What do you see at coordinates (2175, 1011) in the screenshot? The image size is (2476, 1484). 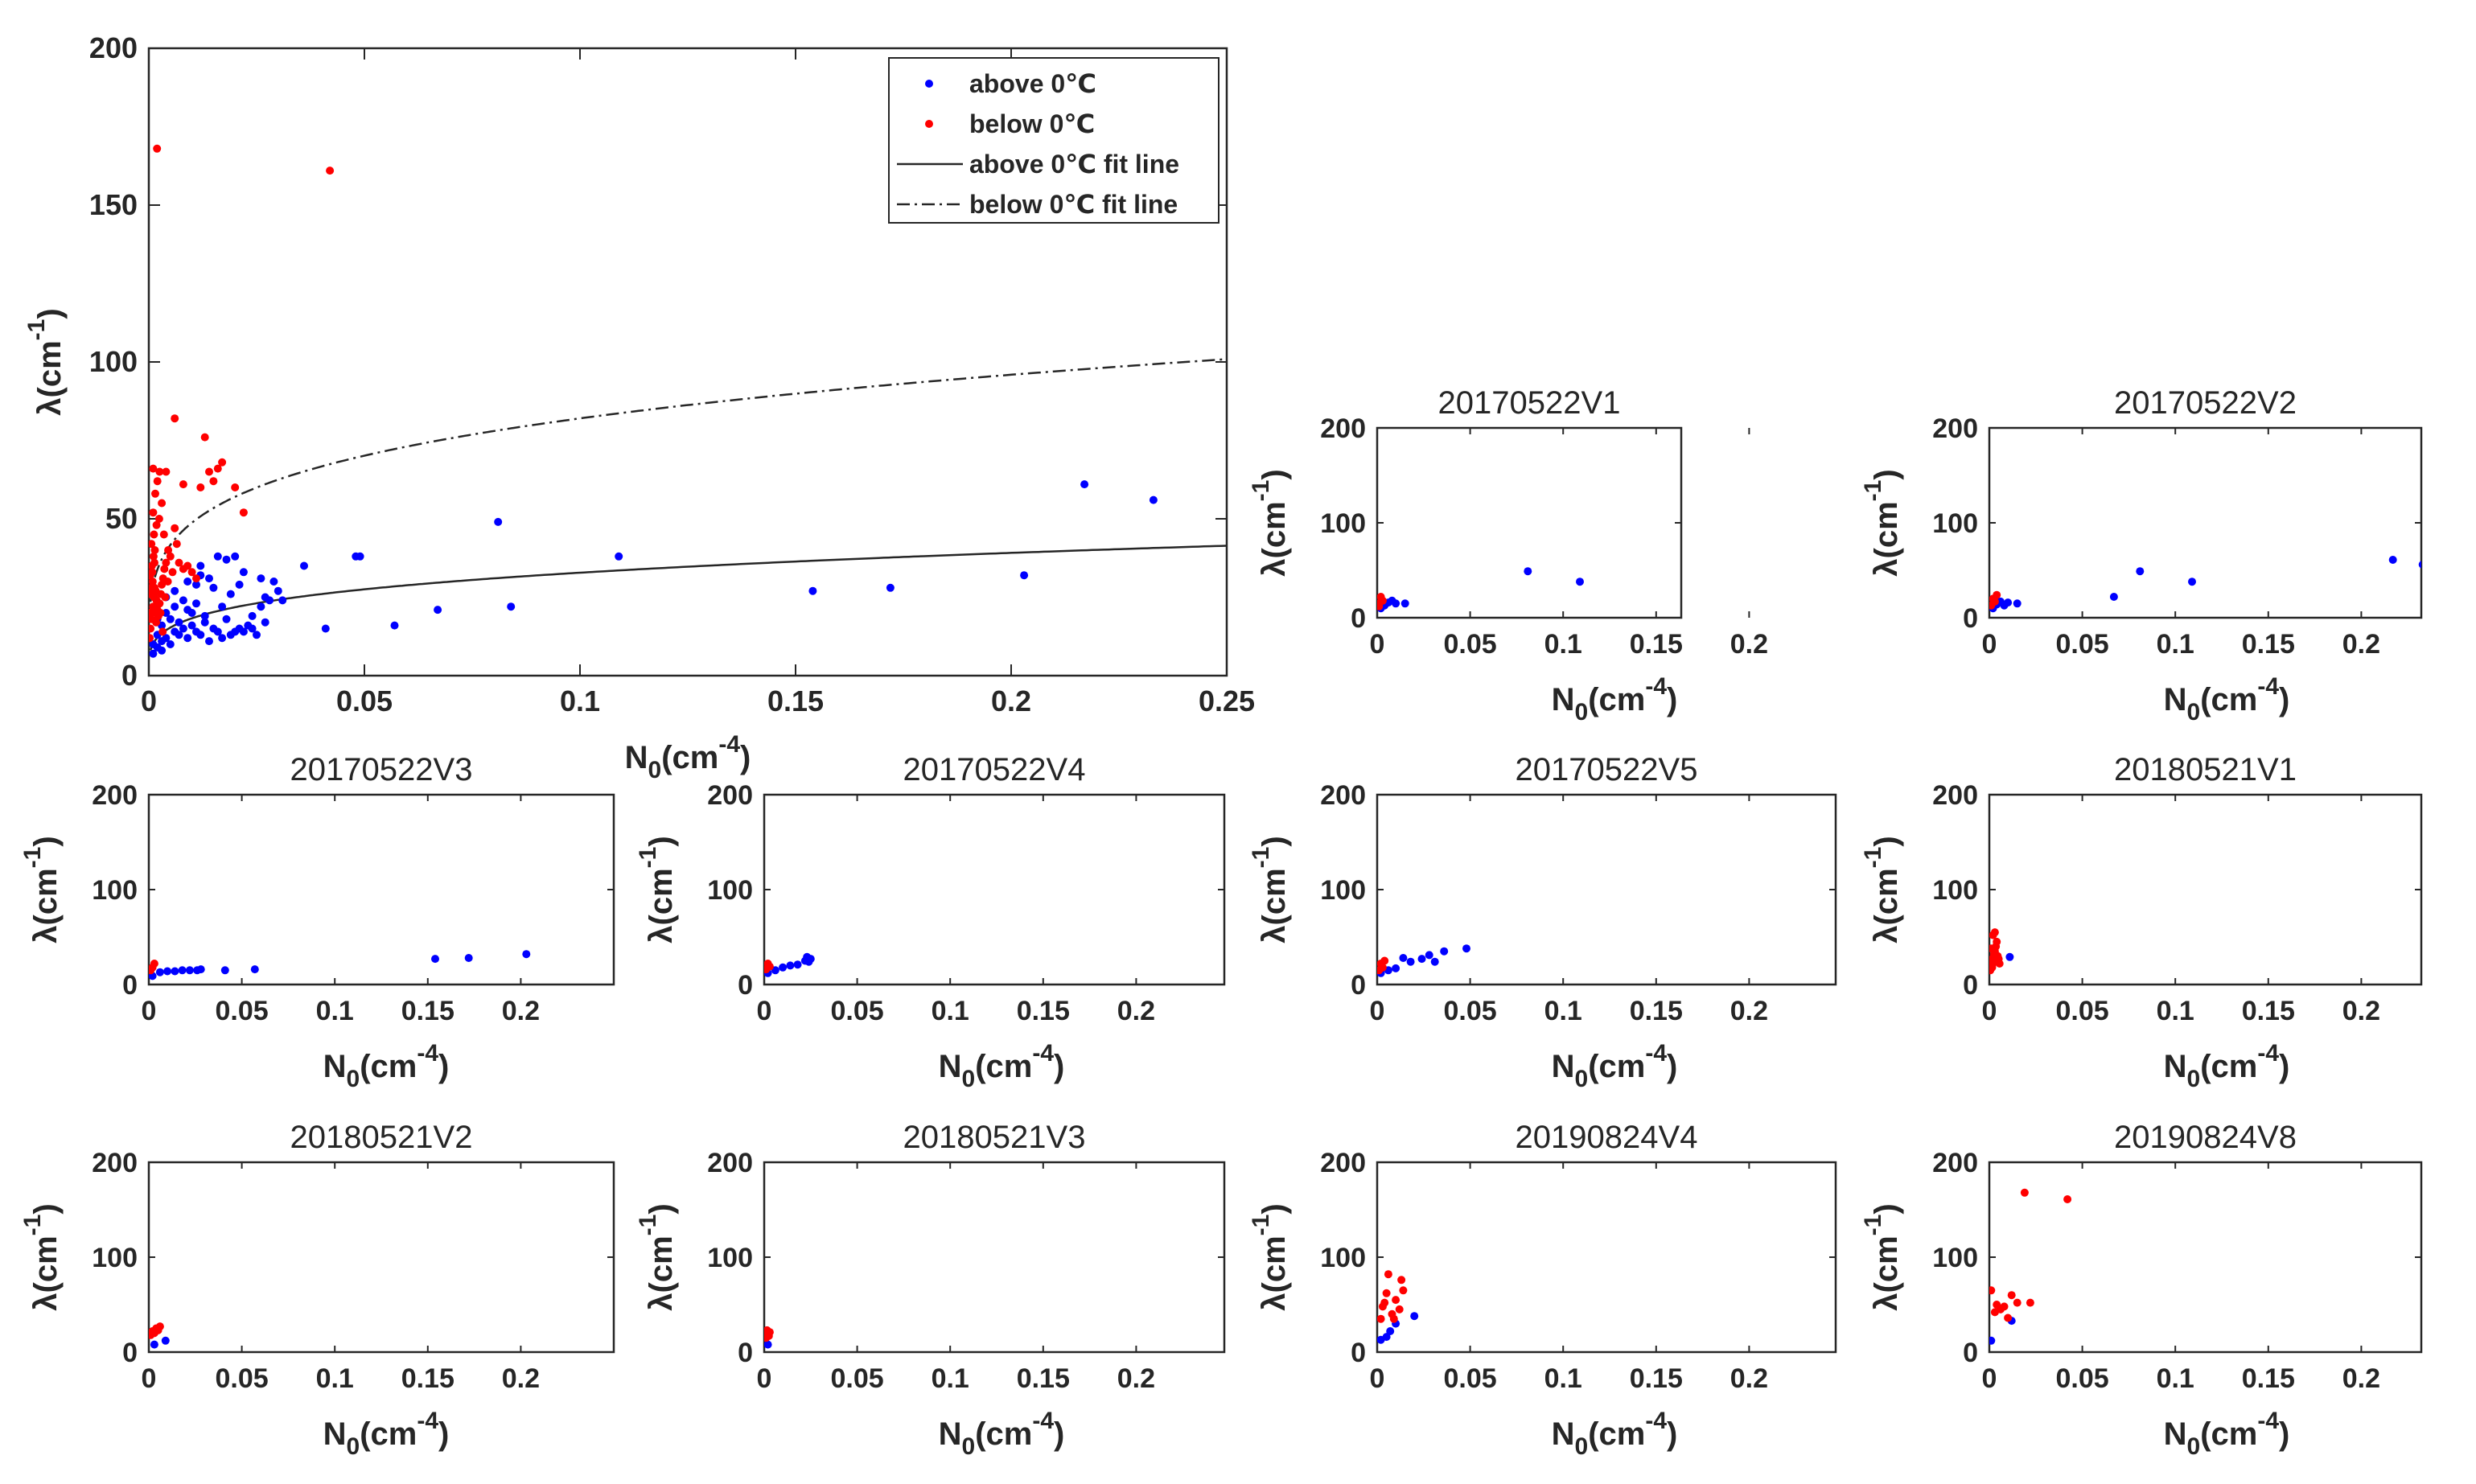 I see `x-tick-label: 0.1` at bounding box center [2175, 1011].